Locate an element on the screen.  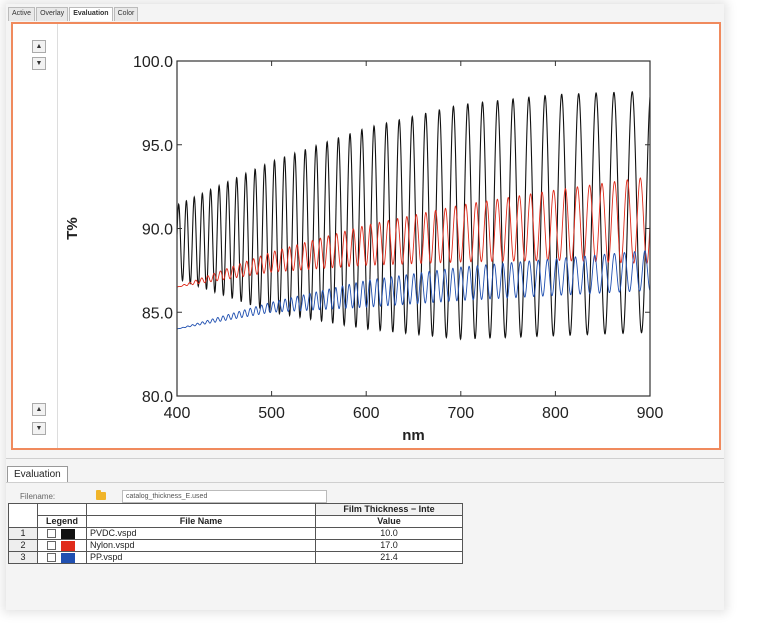
film-thickness-header: Film Thickness − Inte is located at coordinates (389, 509).